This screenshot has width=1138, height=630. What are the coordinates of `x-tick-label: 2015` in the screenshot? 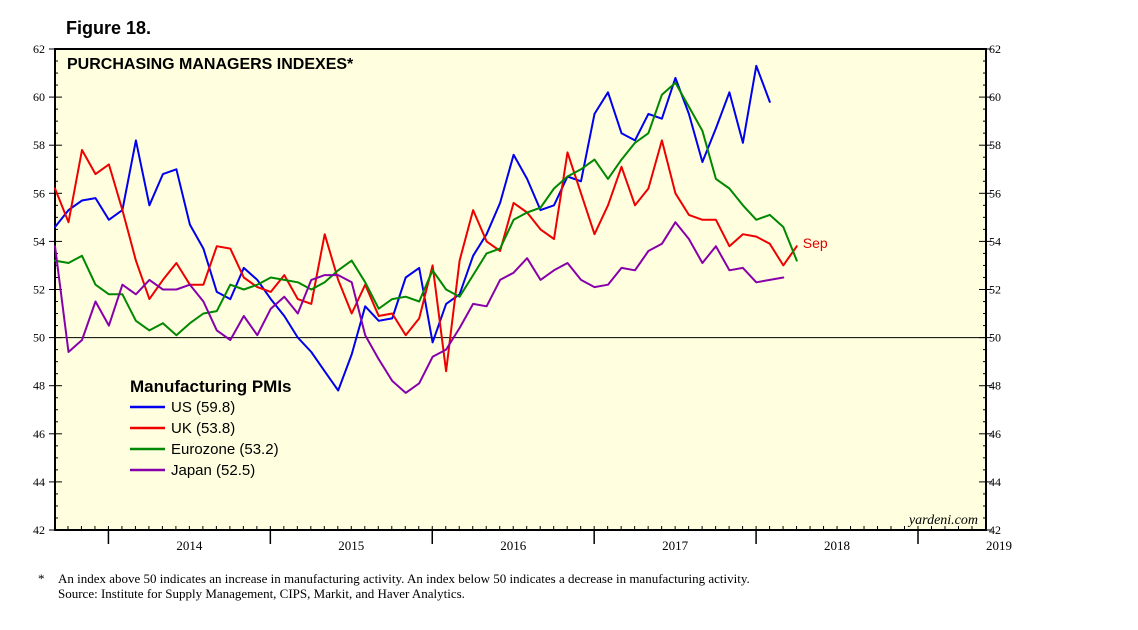 It's located at (351, 545).